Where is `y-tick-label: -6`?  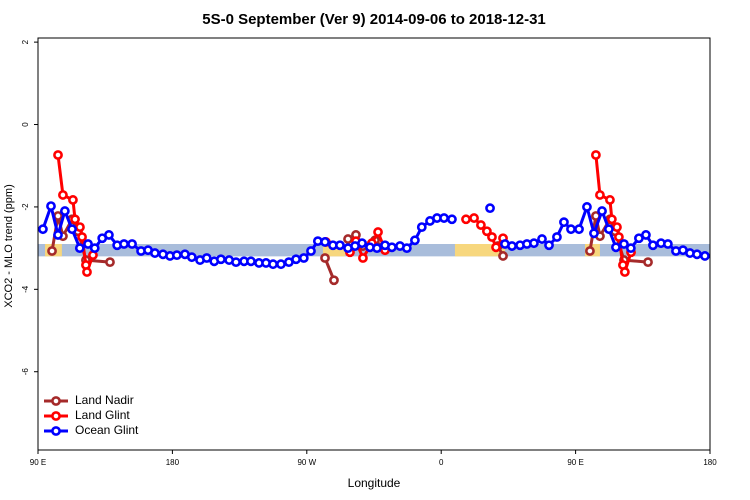 y-tick-label: -6 is located at coordinates (25, 372).